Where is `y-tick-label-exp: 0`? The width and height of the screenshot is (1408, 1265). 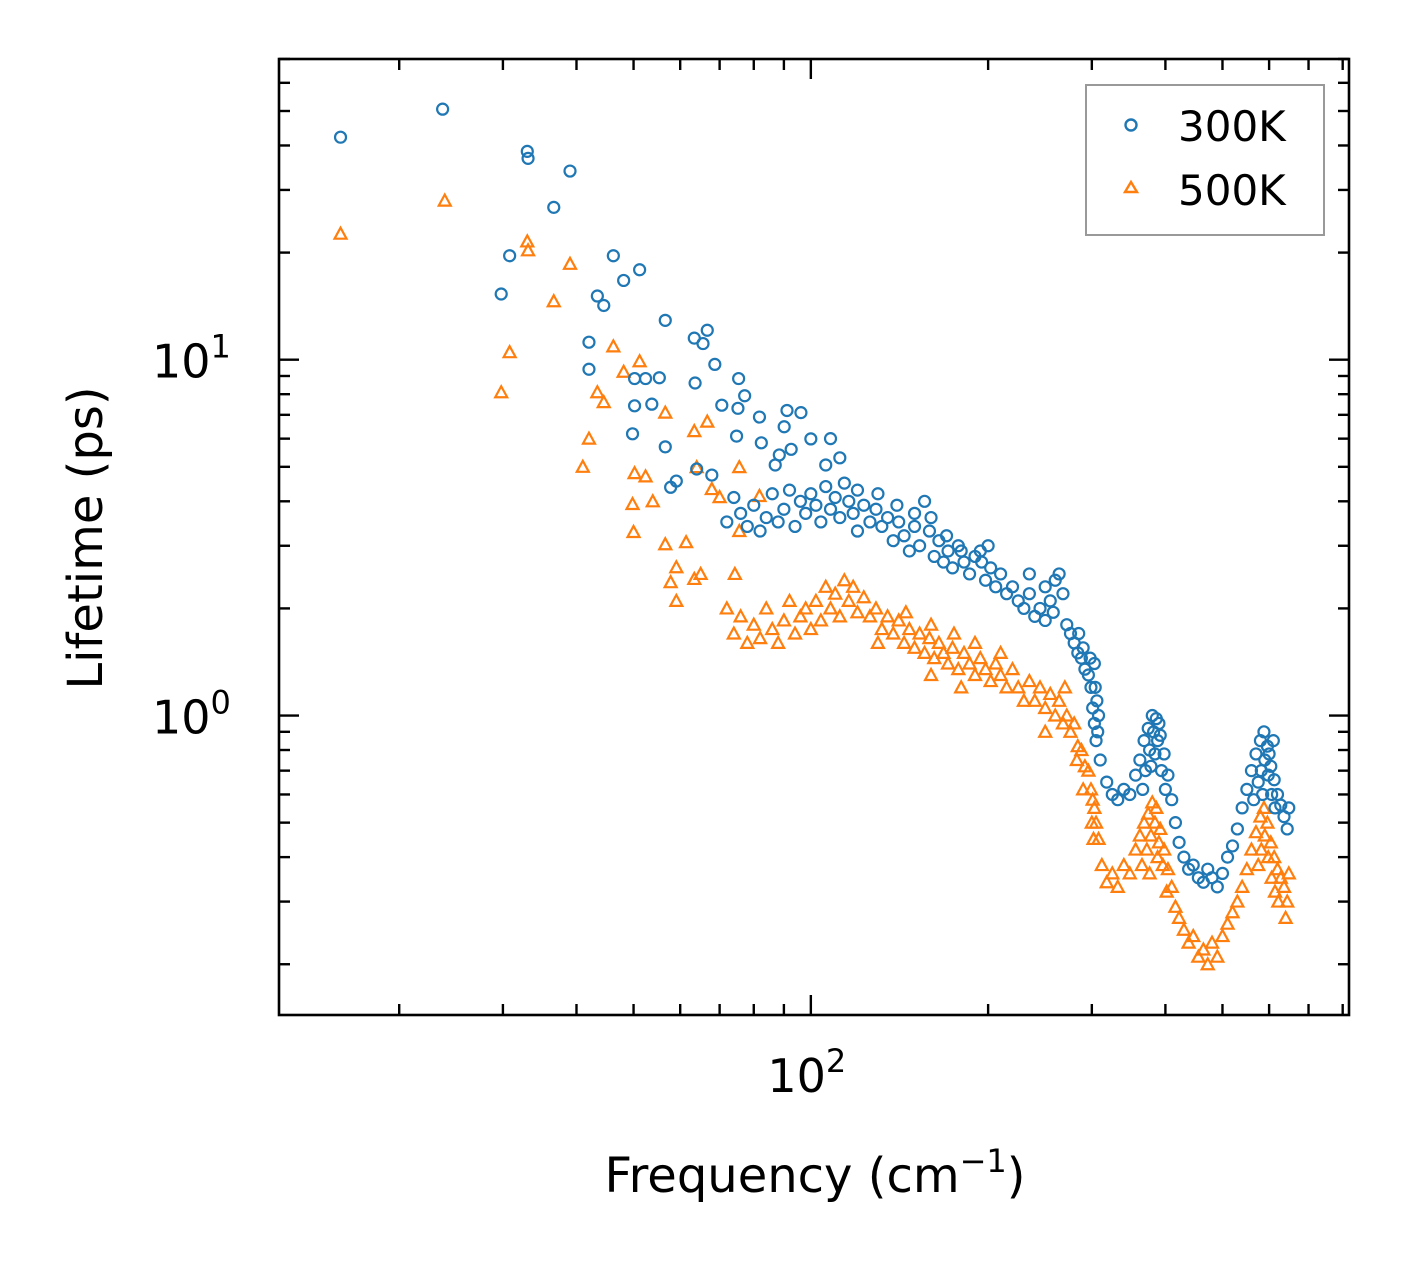 y-tick-label-exp: 0 is located at coordinates (221, 703).